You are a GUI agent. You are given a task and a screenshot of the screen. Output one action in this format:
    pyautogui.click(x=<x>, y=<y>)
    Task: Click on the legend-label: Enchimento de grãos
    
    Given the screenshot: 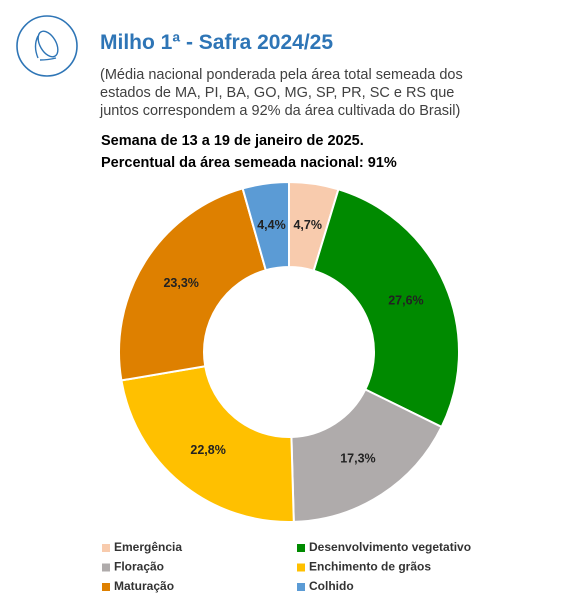 What is the action you would take?
    pyautogui.click(x=370, y=567)
    